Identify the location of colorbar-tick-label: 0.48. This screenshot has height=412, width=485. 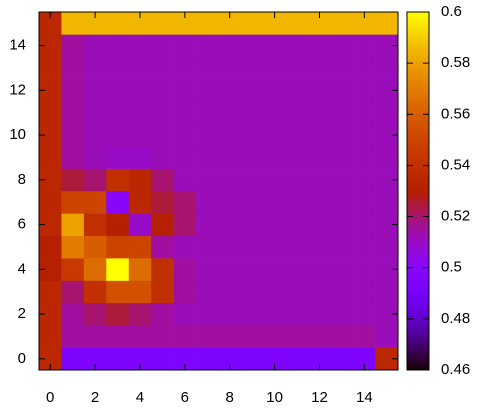
(455, 318).